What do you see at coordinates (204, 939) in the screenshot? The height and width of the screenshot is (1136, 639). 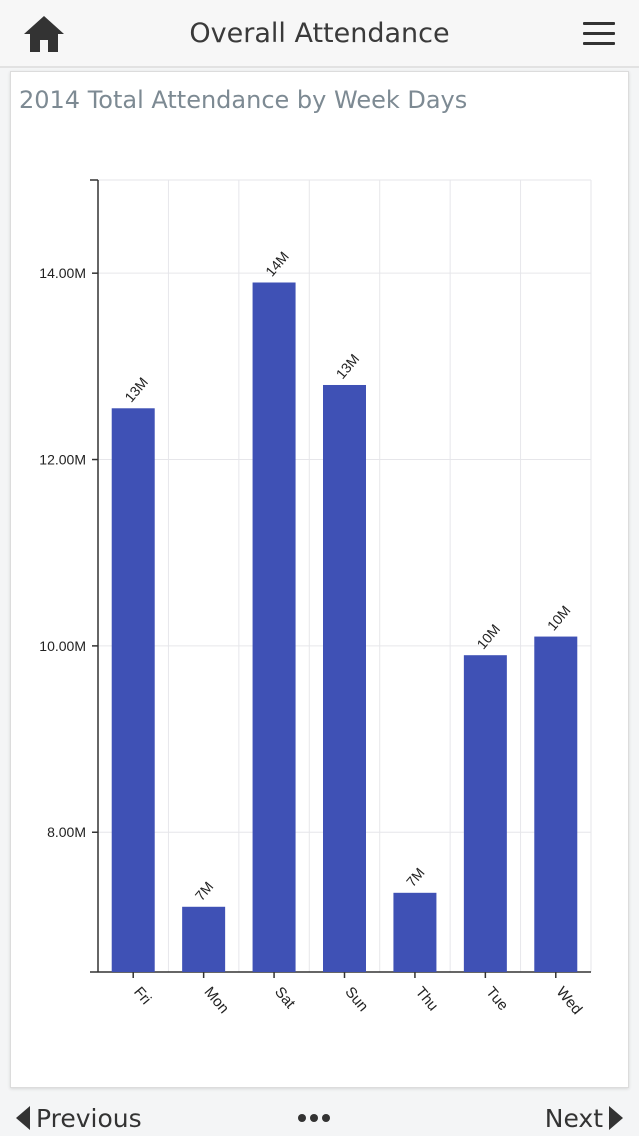 I see `bar-mon` at bounding box center [204, 939].